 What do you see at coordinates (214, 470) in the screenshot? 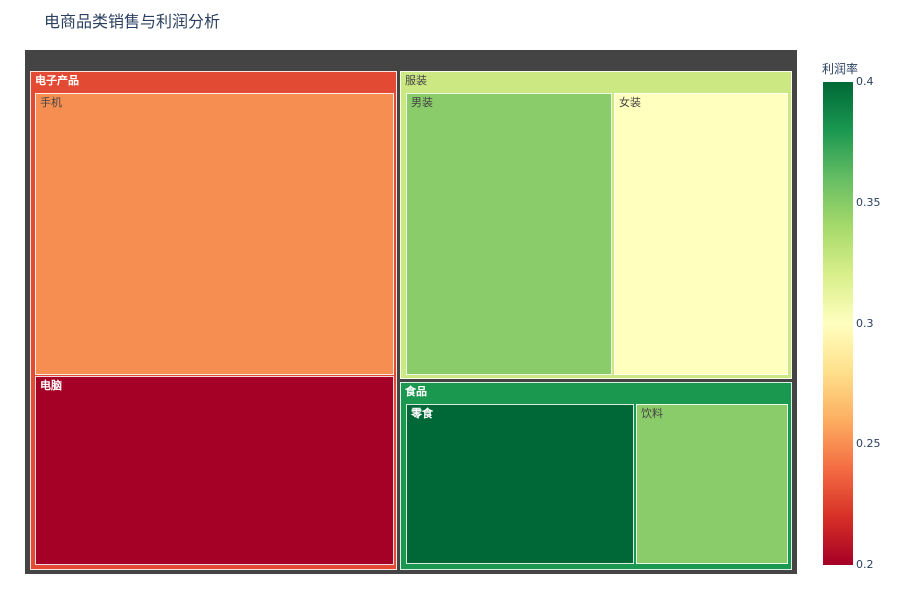
I see `treemap-leaf-0-1: 电脑` at bounding box center [214, 470].